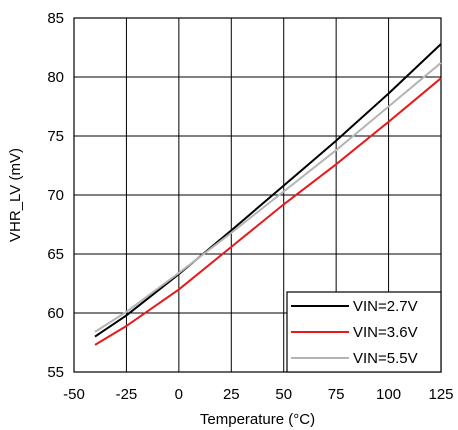  What do you see at coordinates (55, 372) in the screenshot?
I see `y-tick-label: 55` at bounding box center [55, 372].